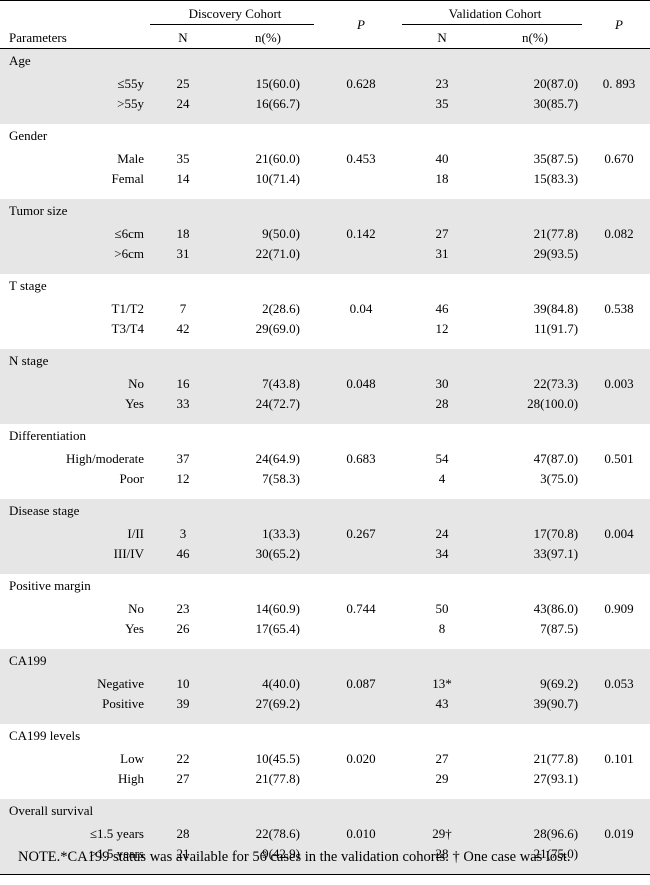  I want to click on discovery-npct-cell: 22(71.0), so click(268, 259).